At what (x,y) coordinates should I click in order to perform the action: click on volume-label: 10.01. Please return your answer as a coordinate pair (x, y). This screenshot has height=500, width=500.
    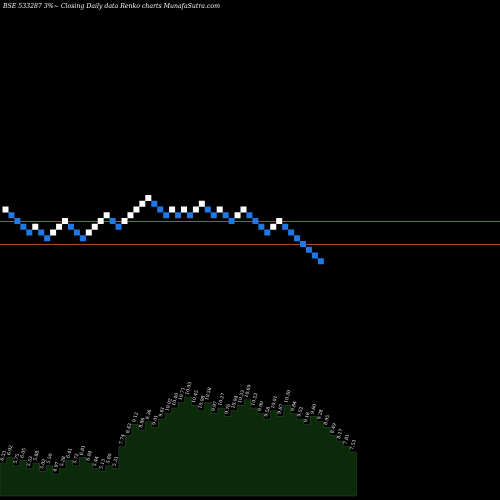
    Looking at the image, I should click on (274, 402).